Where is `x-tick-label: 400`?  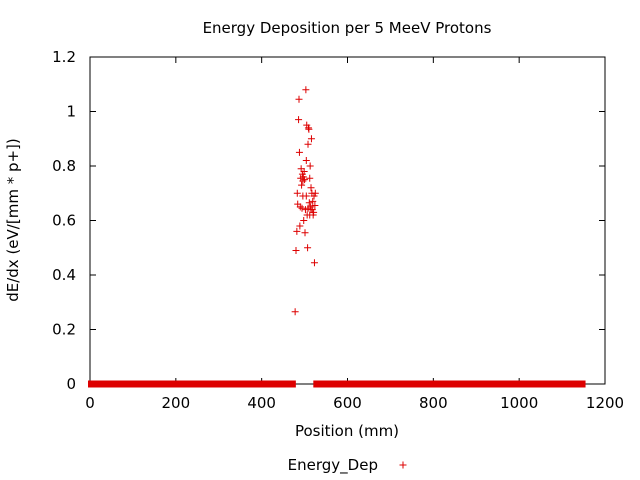
x-tick-label: 400 is located at coordinates (261, 403).